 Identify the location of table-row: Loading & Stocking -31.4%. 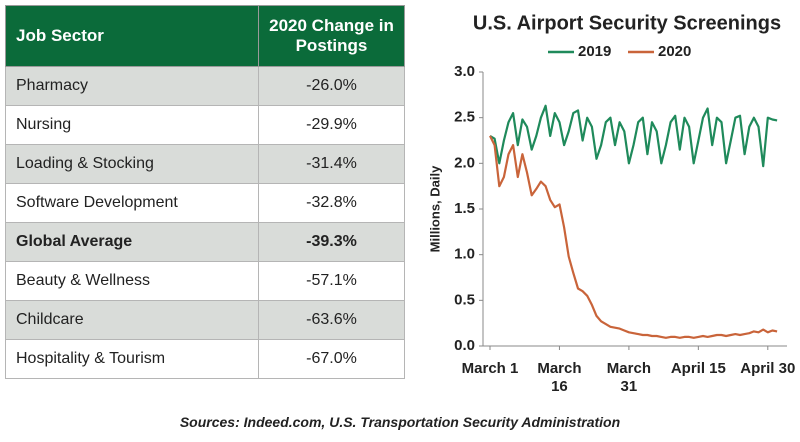
(205, 164).